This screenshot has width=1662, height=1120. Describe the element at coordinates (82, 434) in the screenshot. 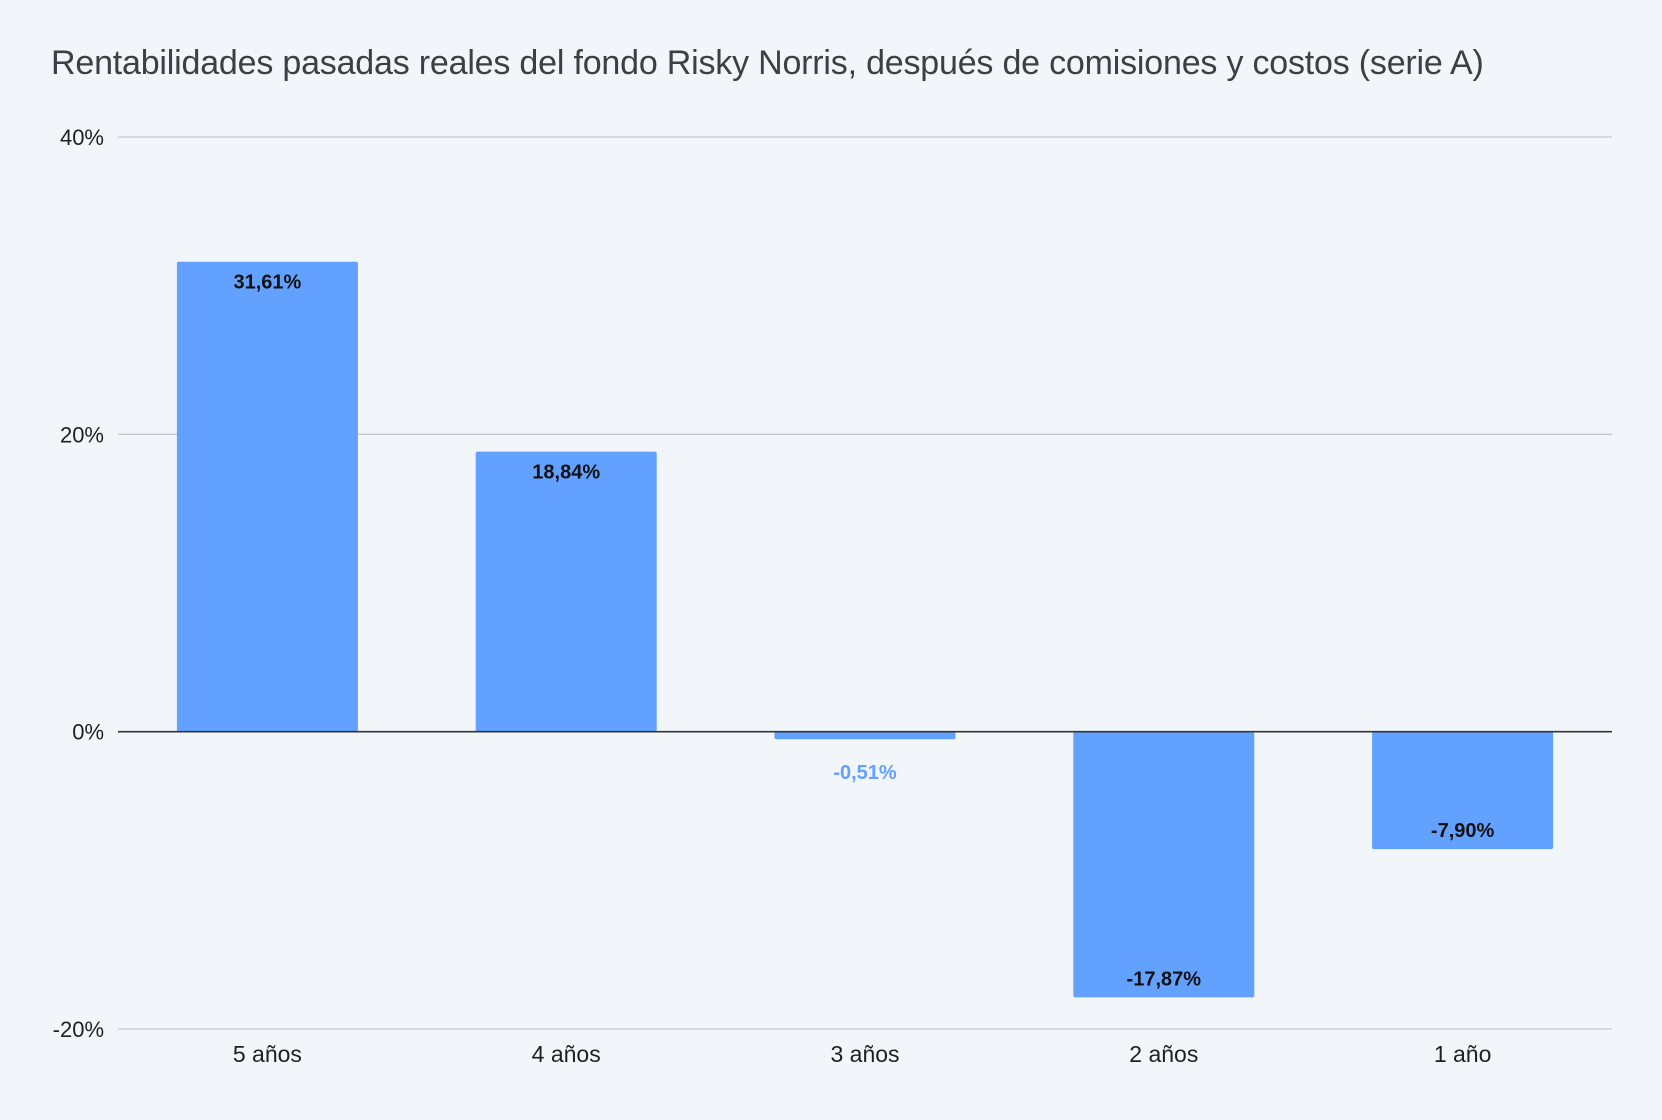

I see `y-tick-label: 20%` at that location.